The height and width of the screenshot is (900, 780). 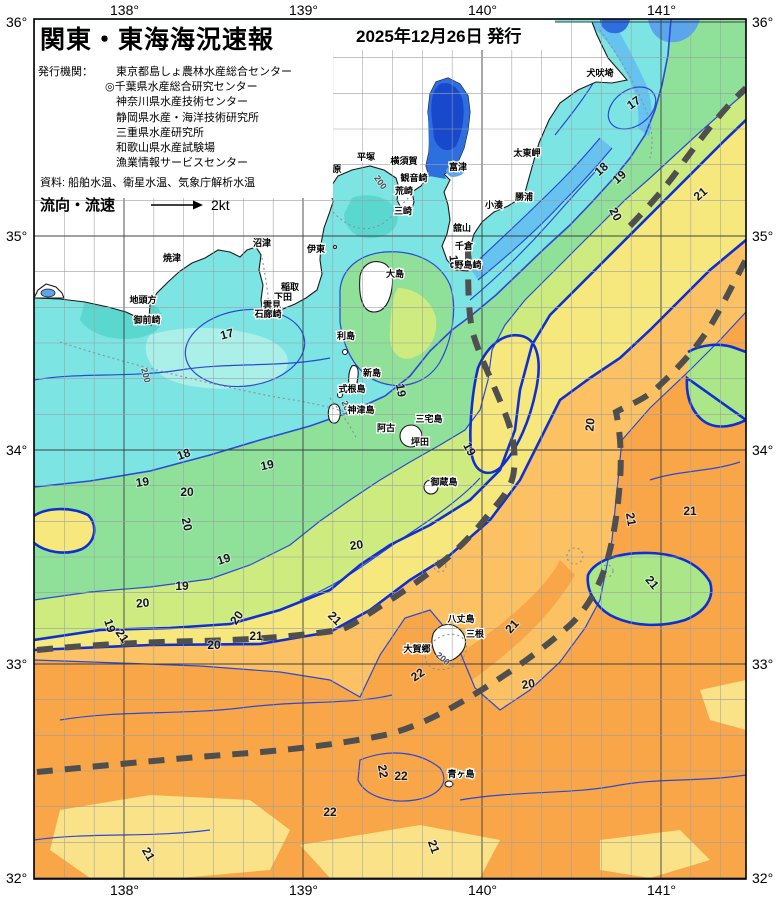 I want to click on island-shikinejima, so click(x=340, y=395).